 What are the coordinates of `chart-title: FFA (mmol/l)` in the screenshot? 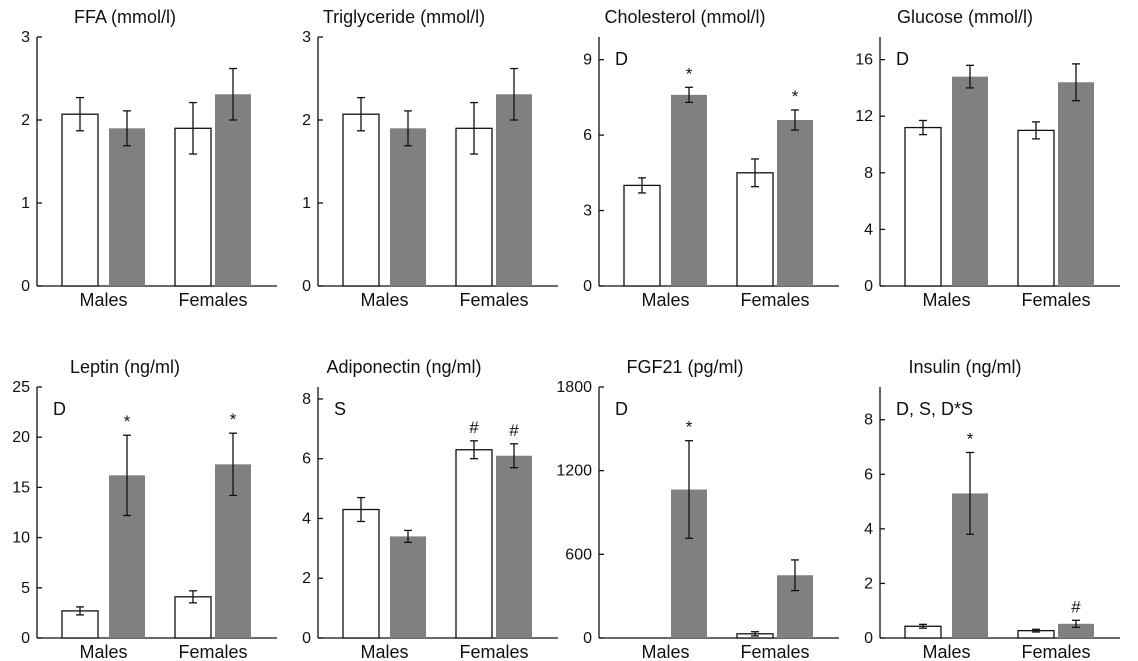 It's located at (125, 17).